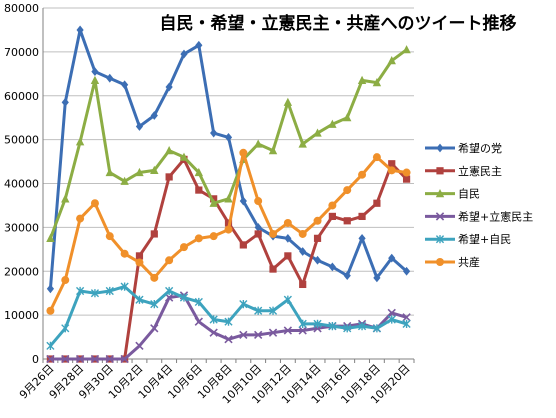 The image size is (556, 418). I want to click on legend-entry-1: 立憲民主, so click(463, 171).